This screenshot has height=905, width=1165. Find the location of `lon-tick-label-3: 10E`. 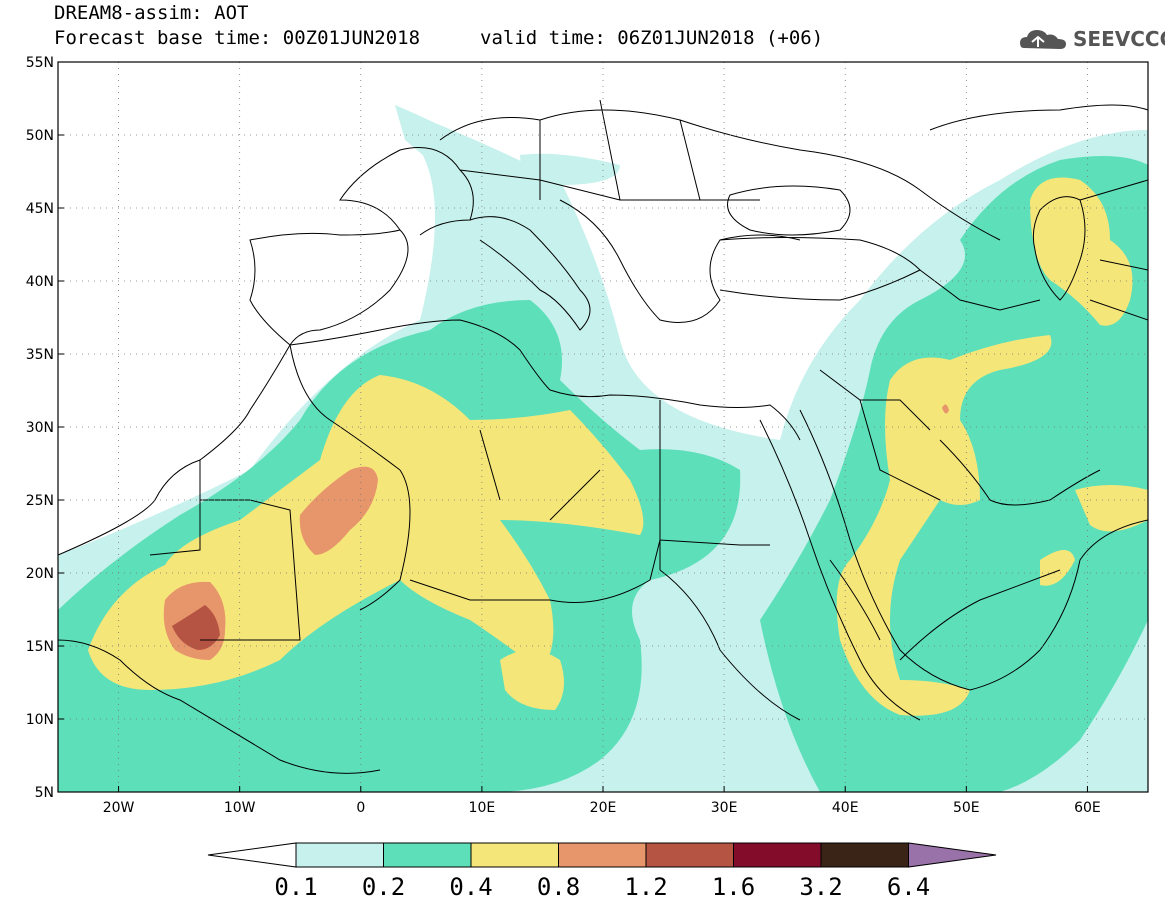

lon-tick-label-3: 10E is located at coordinates (482, 808).